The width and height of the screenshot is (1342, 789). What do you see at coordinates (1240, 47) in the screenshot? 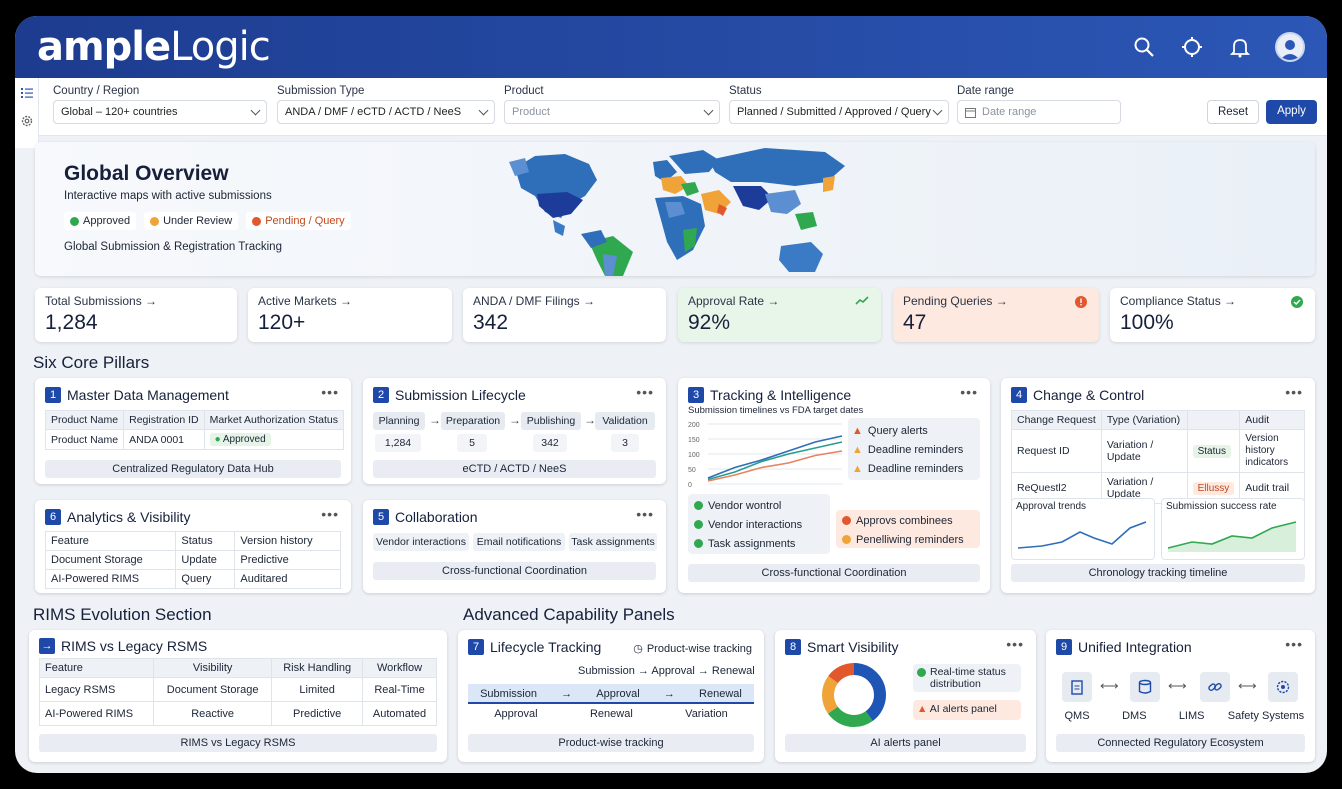
I see `bell-icon` at bounding box center [1240, 47].